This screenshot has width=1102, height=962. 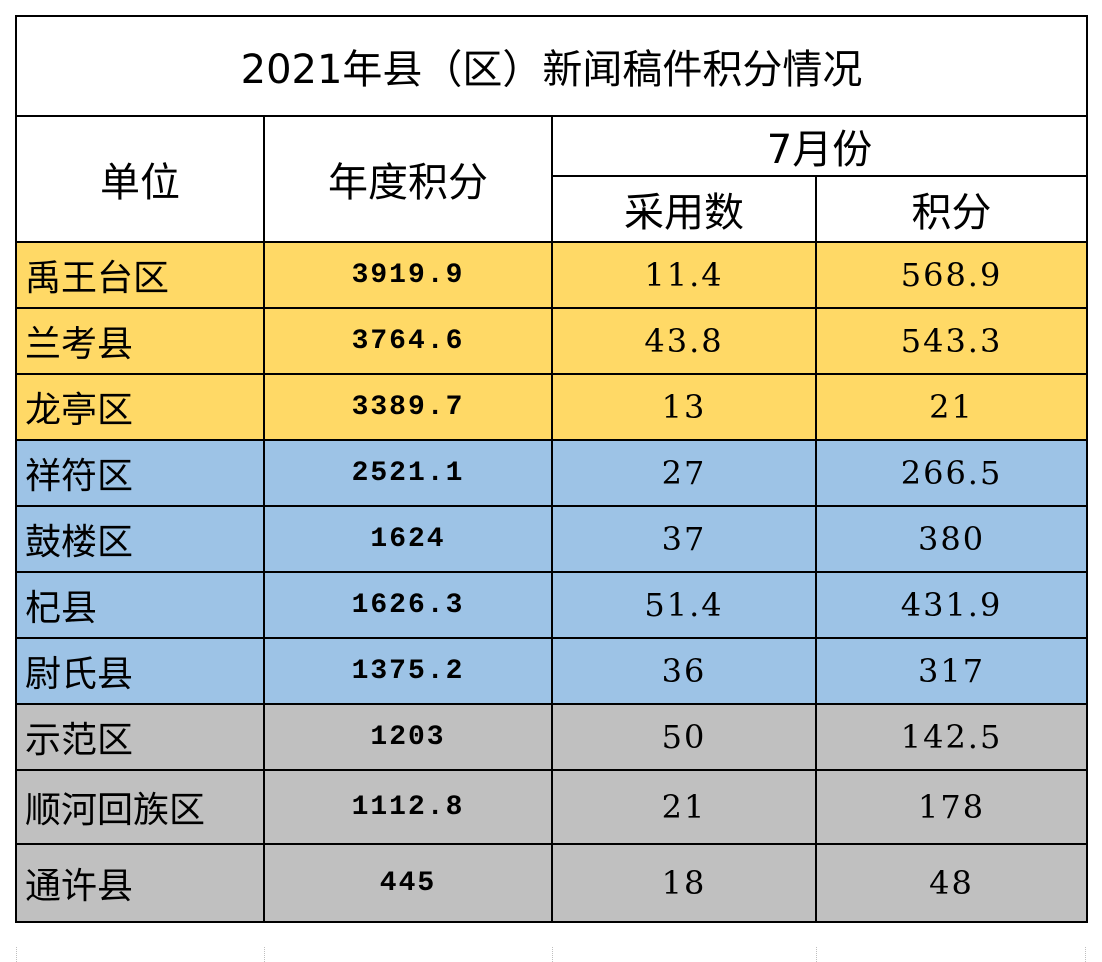 I want to click on cell-annual: 3389.7, so click(x=408, y=407).